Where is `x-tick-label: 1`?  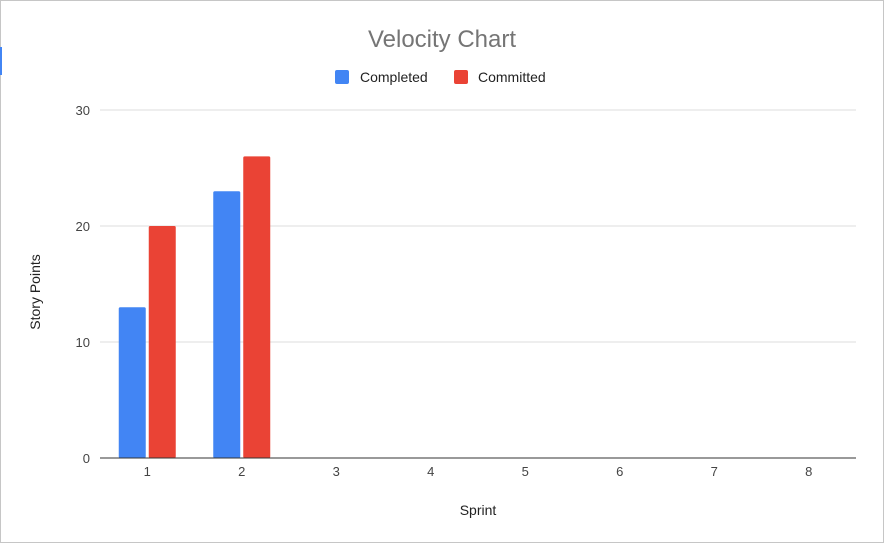
x-tick-label: 1 is located at coordinates (147, 471).